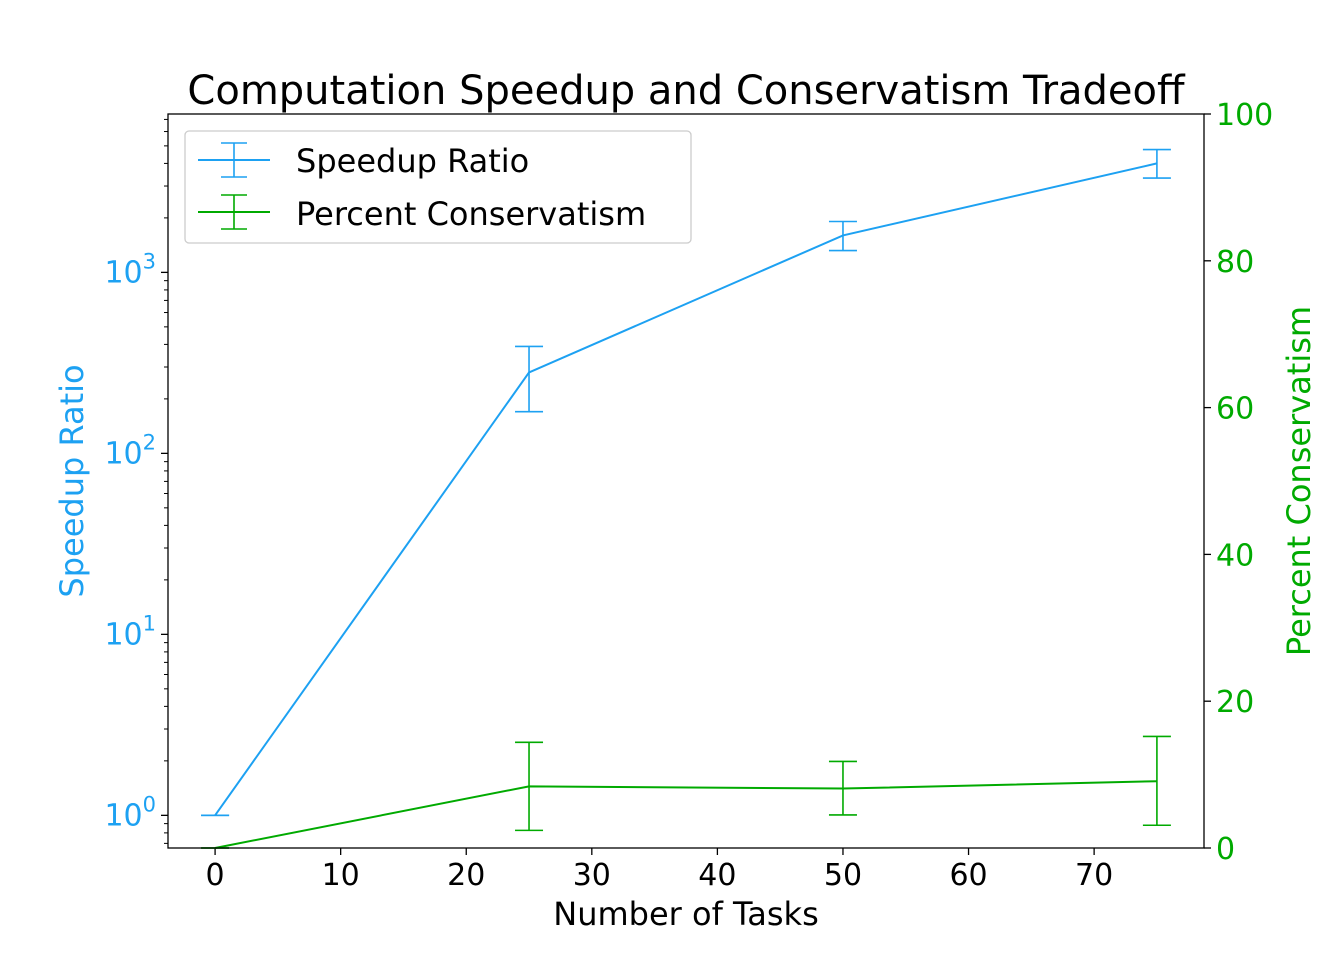 The image size is (1337, 953). What do you see at coordinates (72, 480) in the screenshot?
I see `left-axis-title: Speedup Ratio` at bounding box center [72, 480].